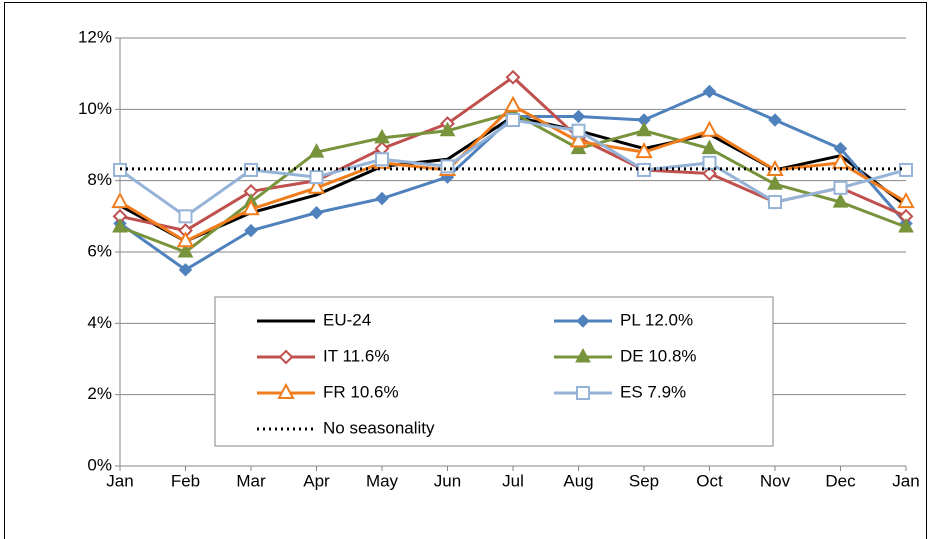 The width and height of the screenshot is (932, 539). Describe the element at coordinates (379, 427) in the screenshot. I see `legend-label: No seasonality` at that location.